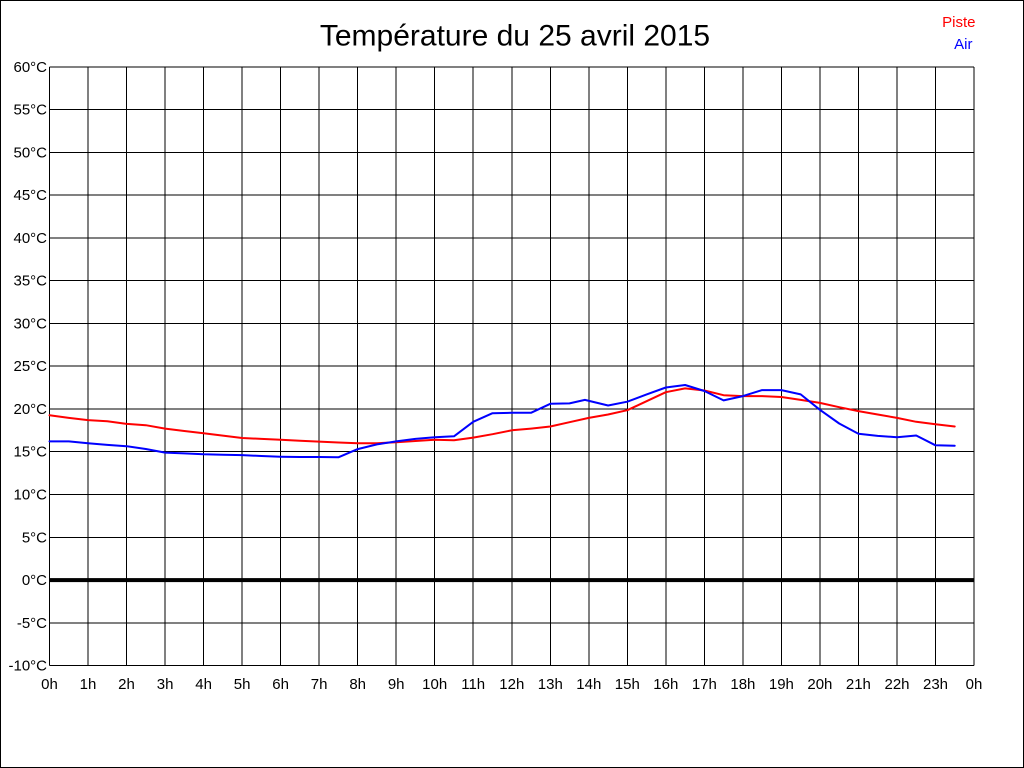  Describe the element at coordinates (958, 22) in the screenshot. I see `svg-text: Piste` at that location.